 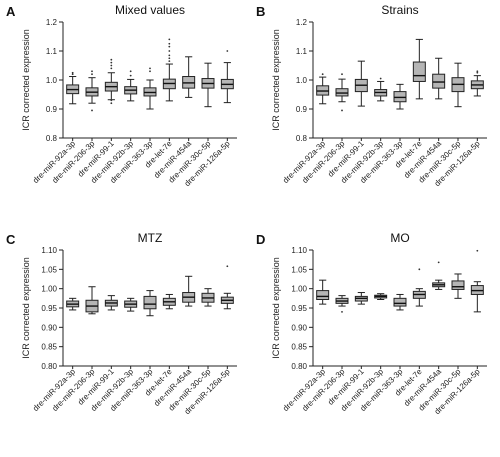 I want to click on panel-letter: C, so click(x=11, y=239).